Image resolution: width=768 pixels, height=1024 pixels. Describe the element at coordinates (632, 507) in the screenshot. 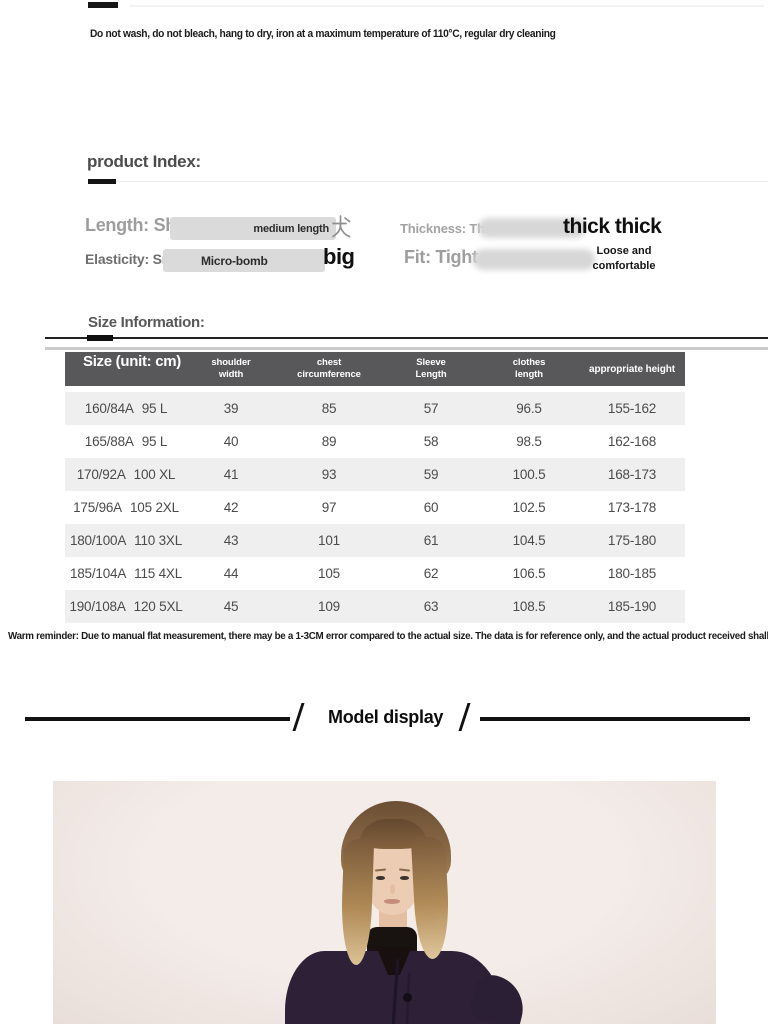

I see `table-cell: 173-178` at that location.